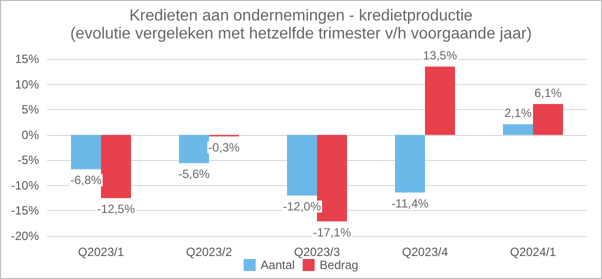  What do you see at coordinates (25, 211) in the screenshot?
I see `y-tick-label: -15%` at bounding box center [25, 211].